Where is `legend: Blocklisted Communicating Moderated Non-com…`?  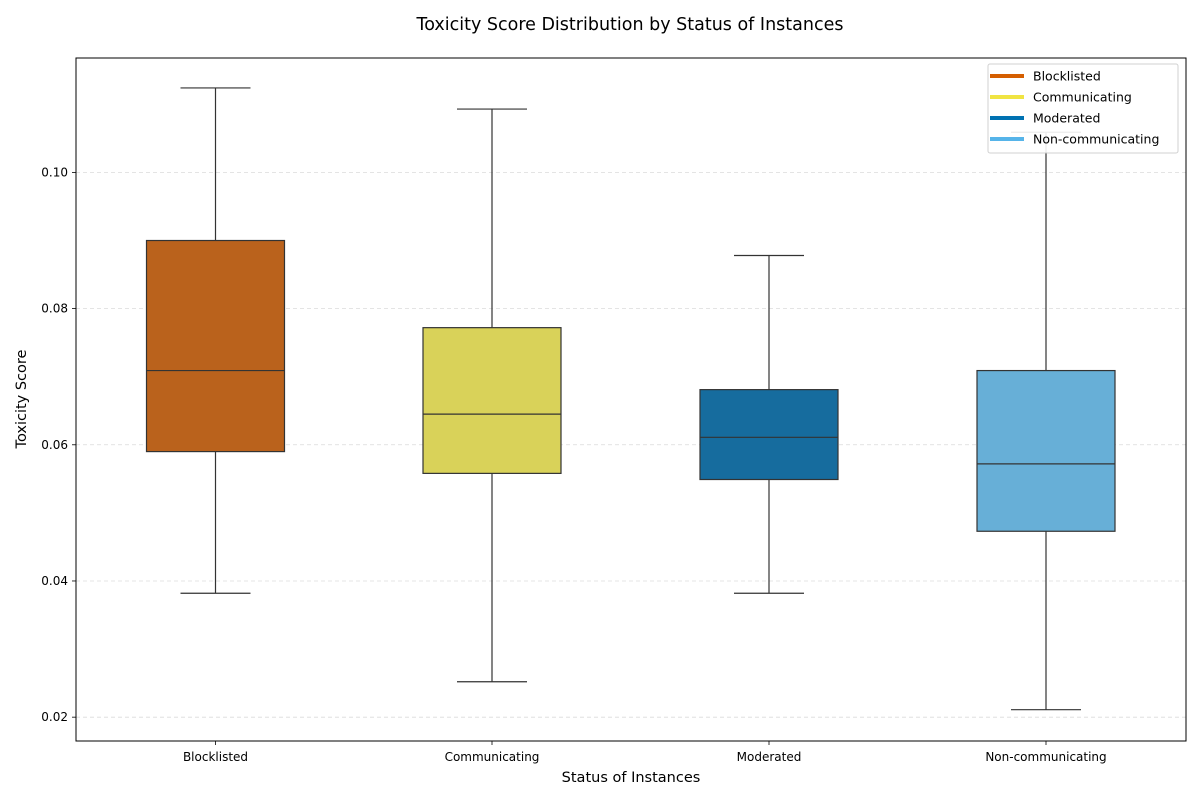 legend: Blocklisted Communicating Moderated Non-com… is located at coordinates (1083, 108).